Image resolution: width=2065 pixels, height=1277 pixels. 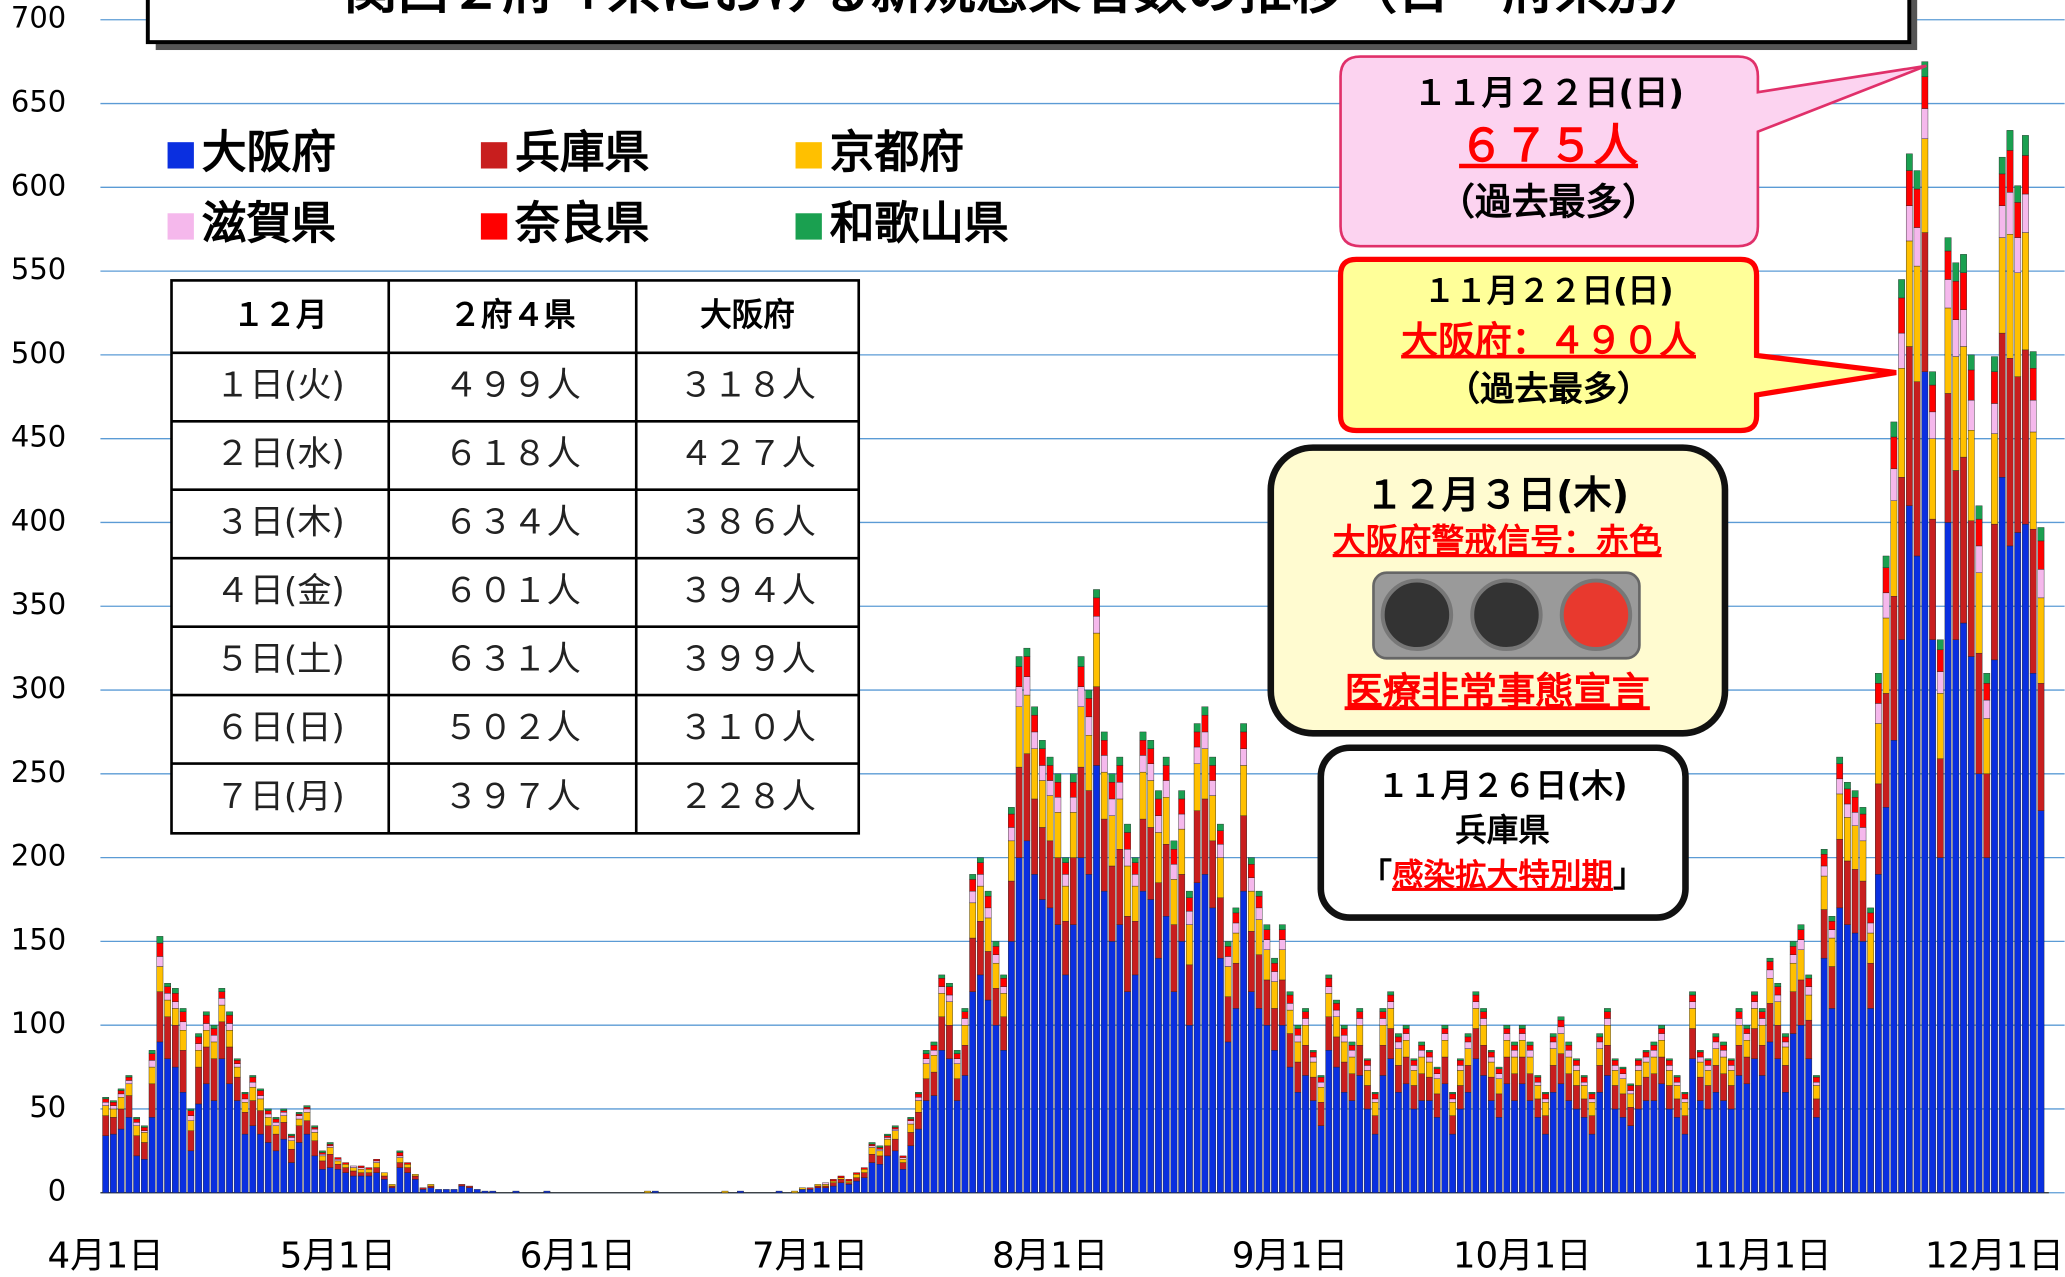 I want to click on legend-swatch, so click(x=808, y=226).